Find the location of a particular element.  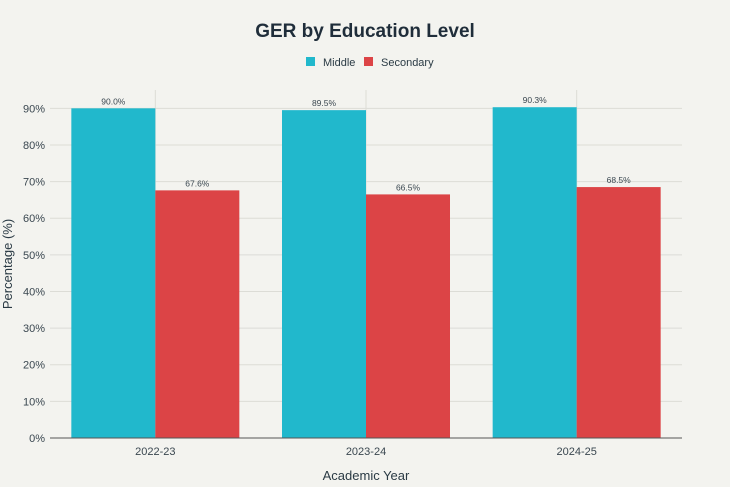

y-tick-label: 40% is located at coordinates (34, 292).